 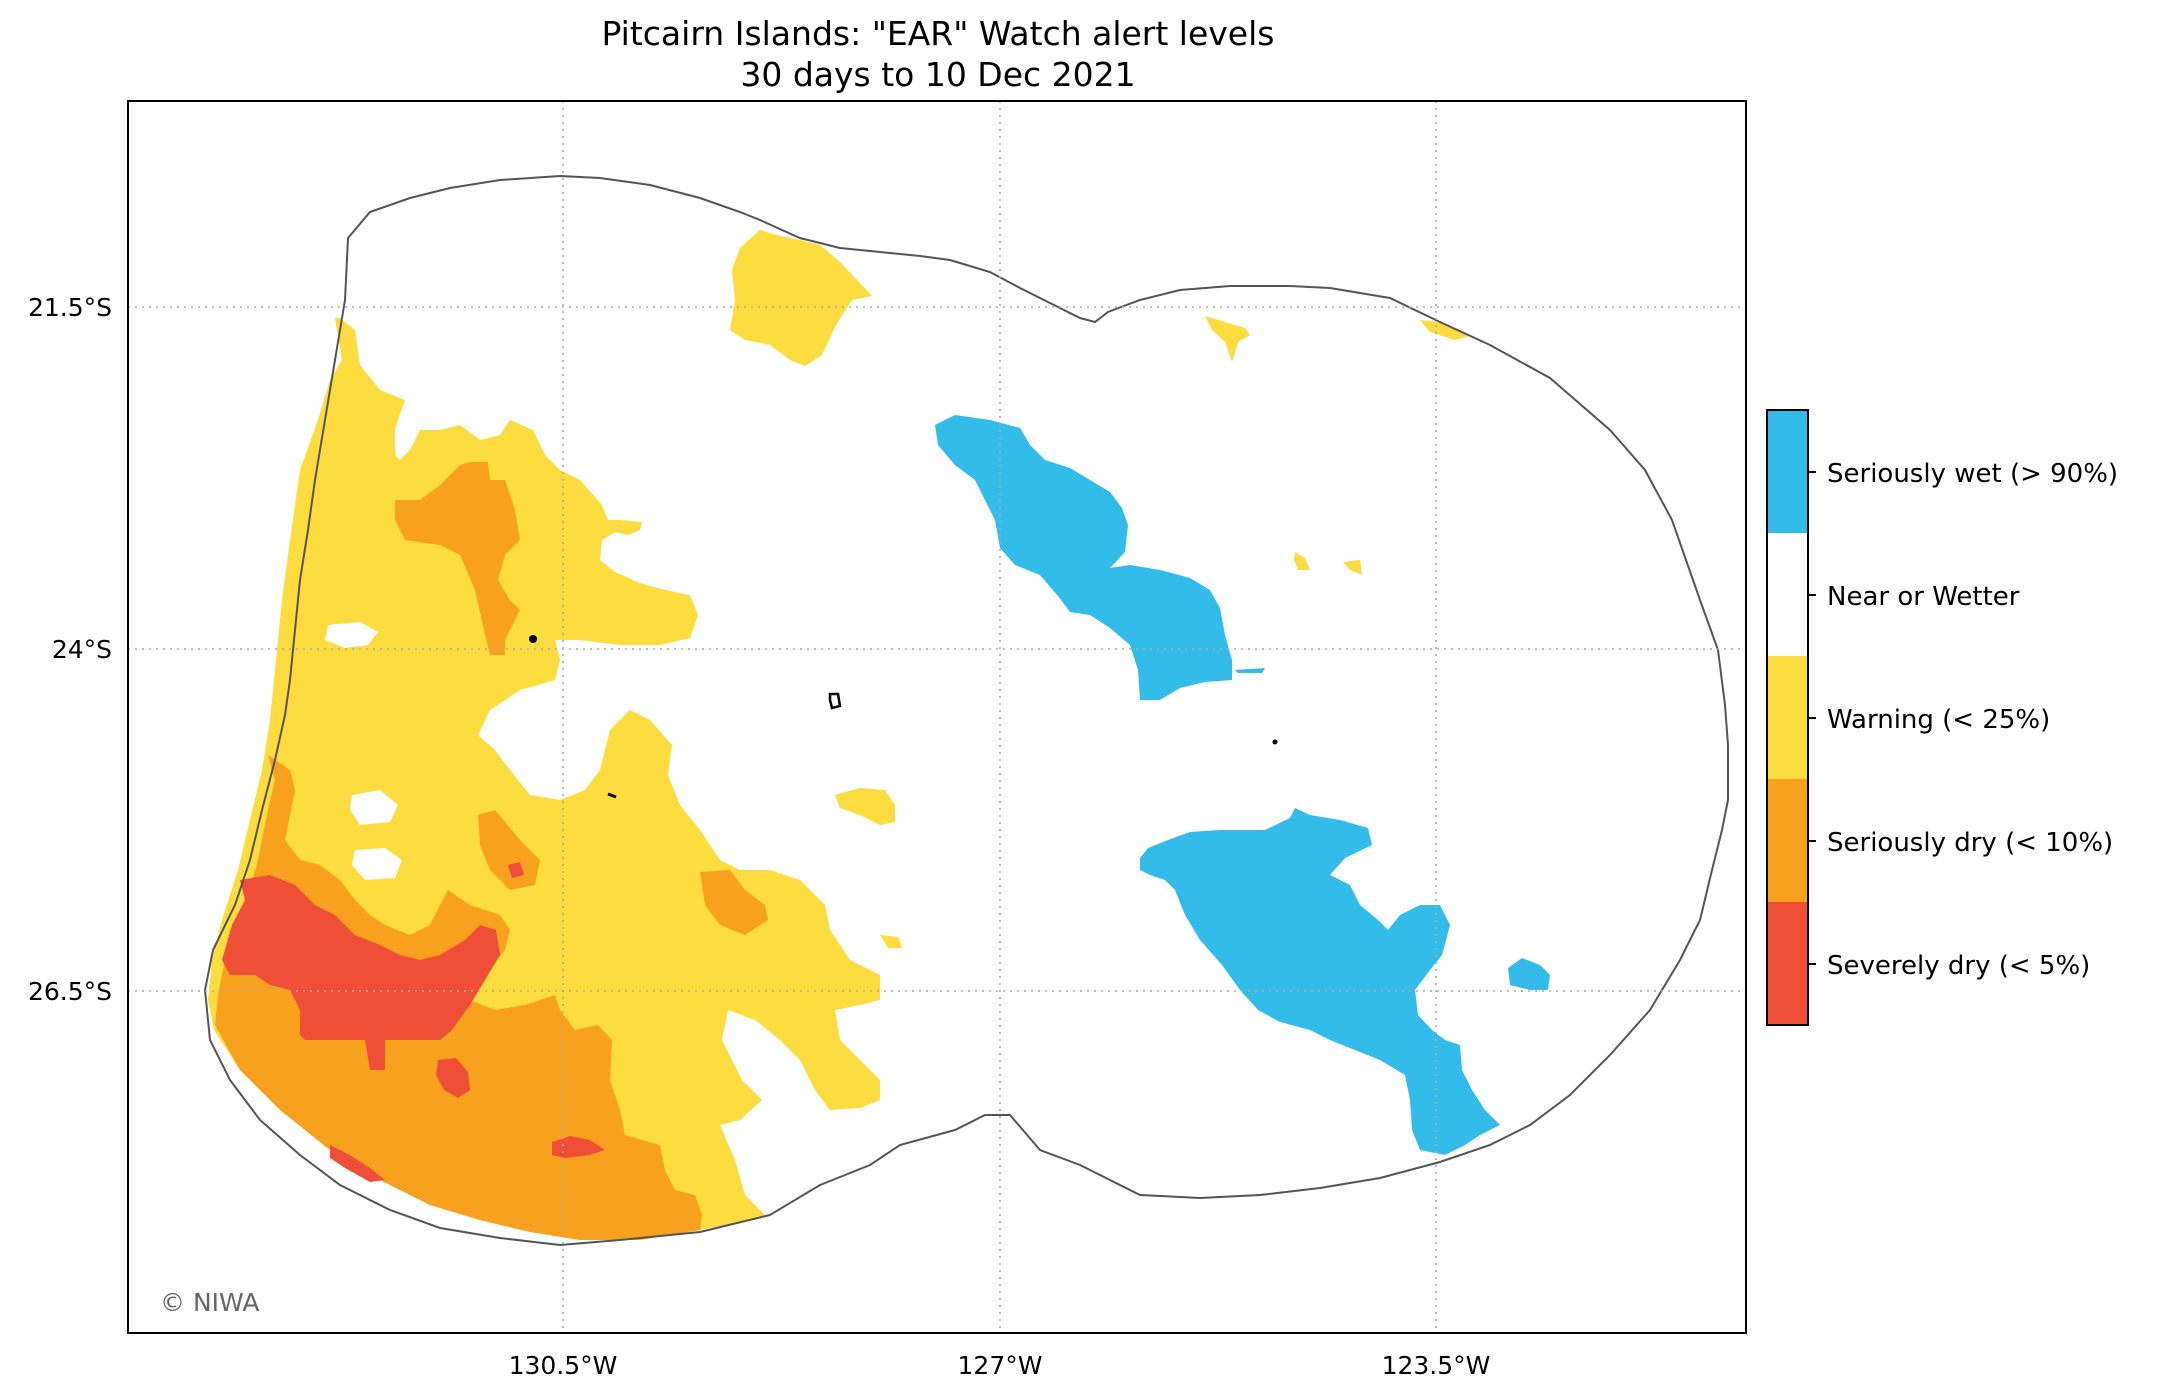 What do you see at coordinates (70, 991) in the screenshot?
I see `tick-lat-3: 26.5°S` at bounding box center [70, 991].